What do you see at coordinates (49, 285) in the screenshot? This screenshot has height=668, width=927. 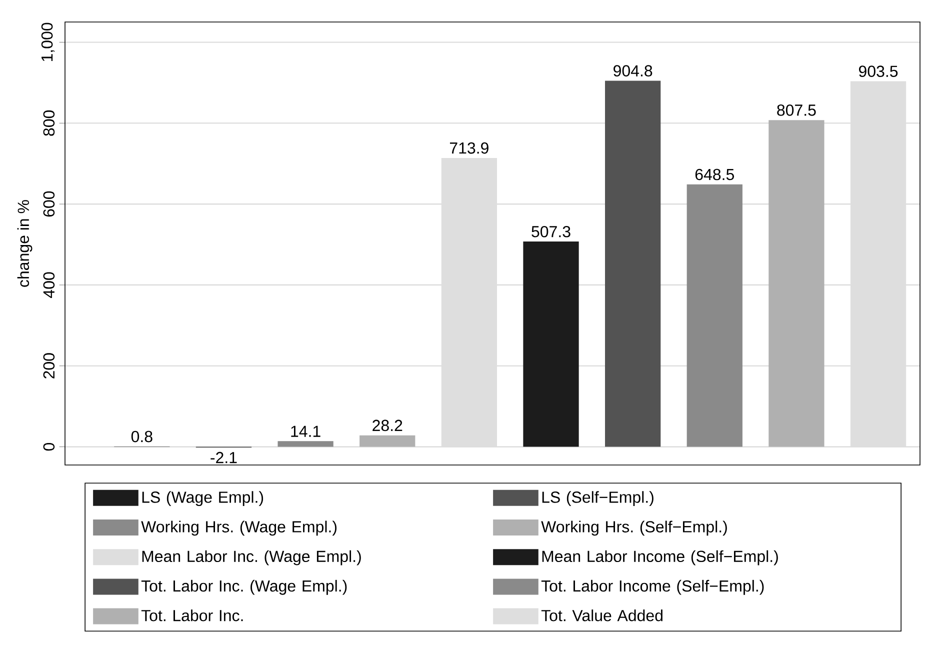 I see `y-tick-label: 400` at bounding box center [49, 285].